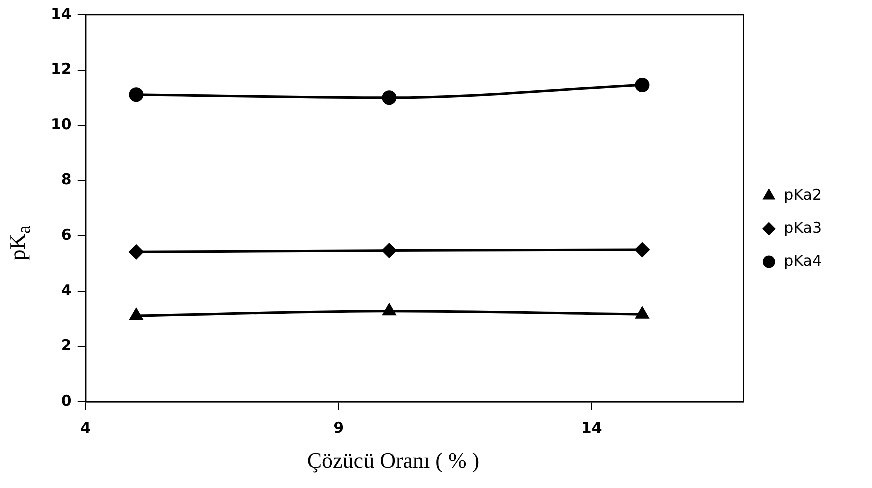 The height and width of the screenshot is (488, 872). I want to click on y-tick-label: 8, so click(66, 179).